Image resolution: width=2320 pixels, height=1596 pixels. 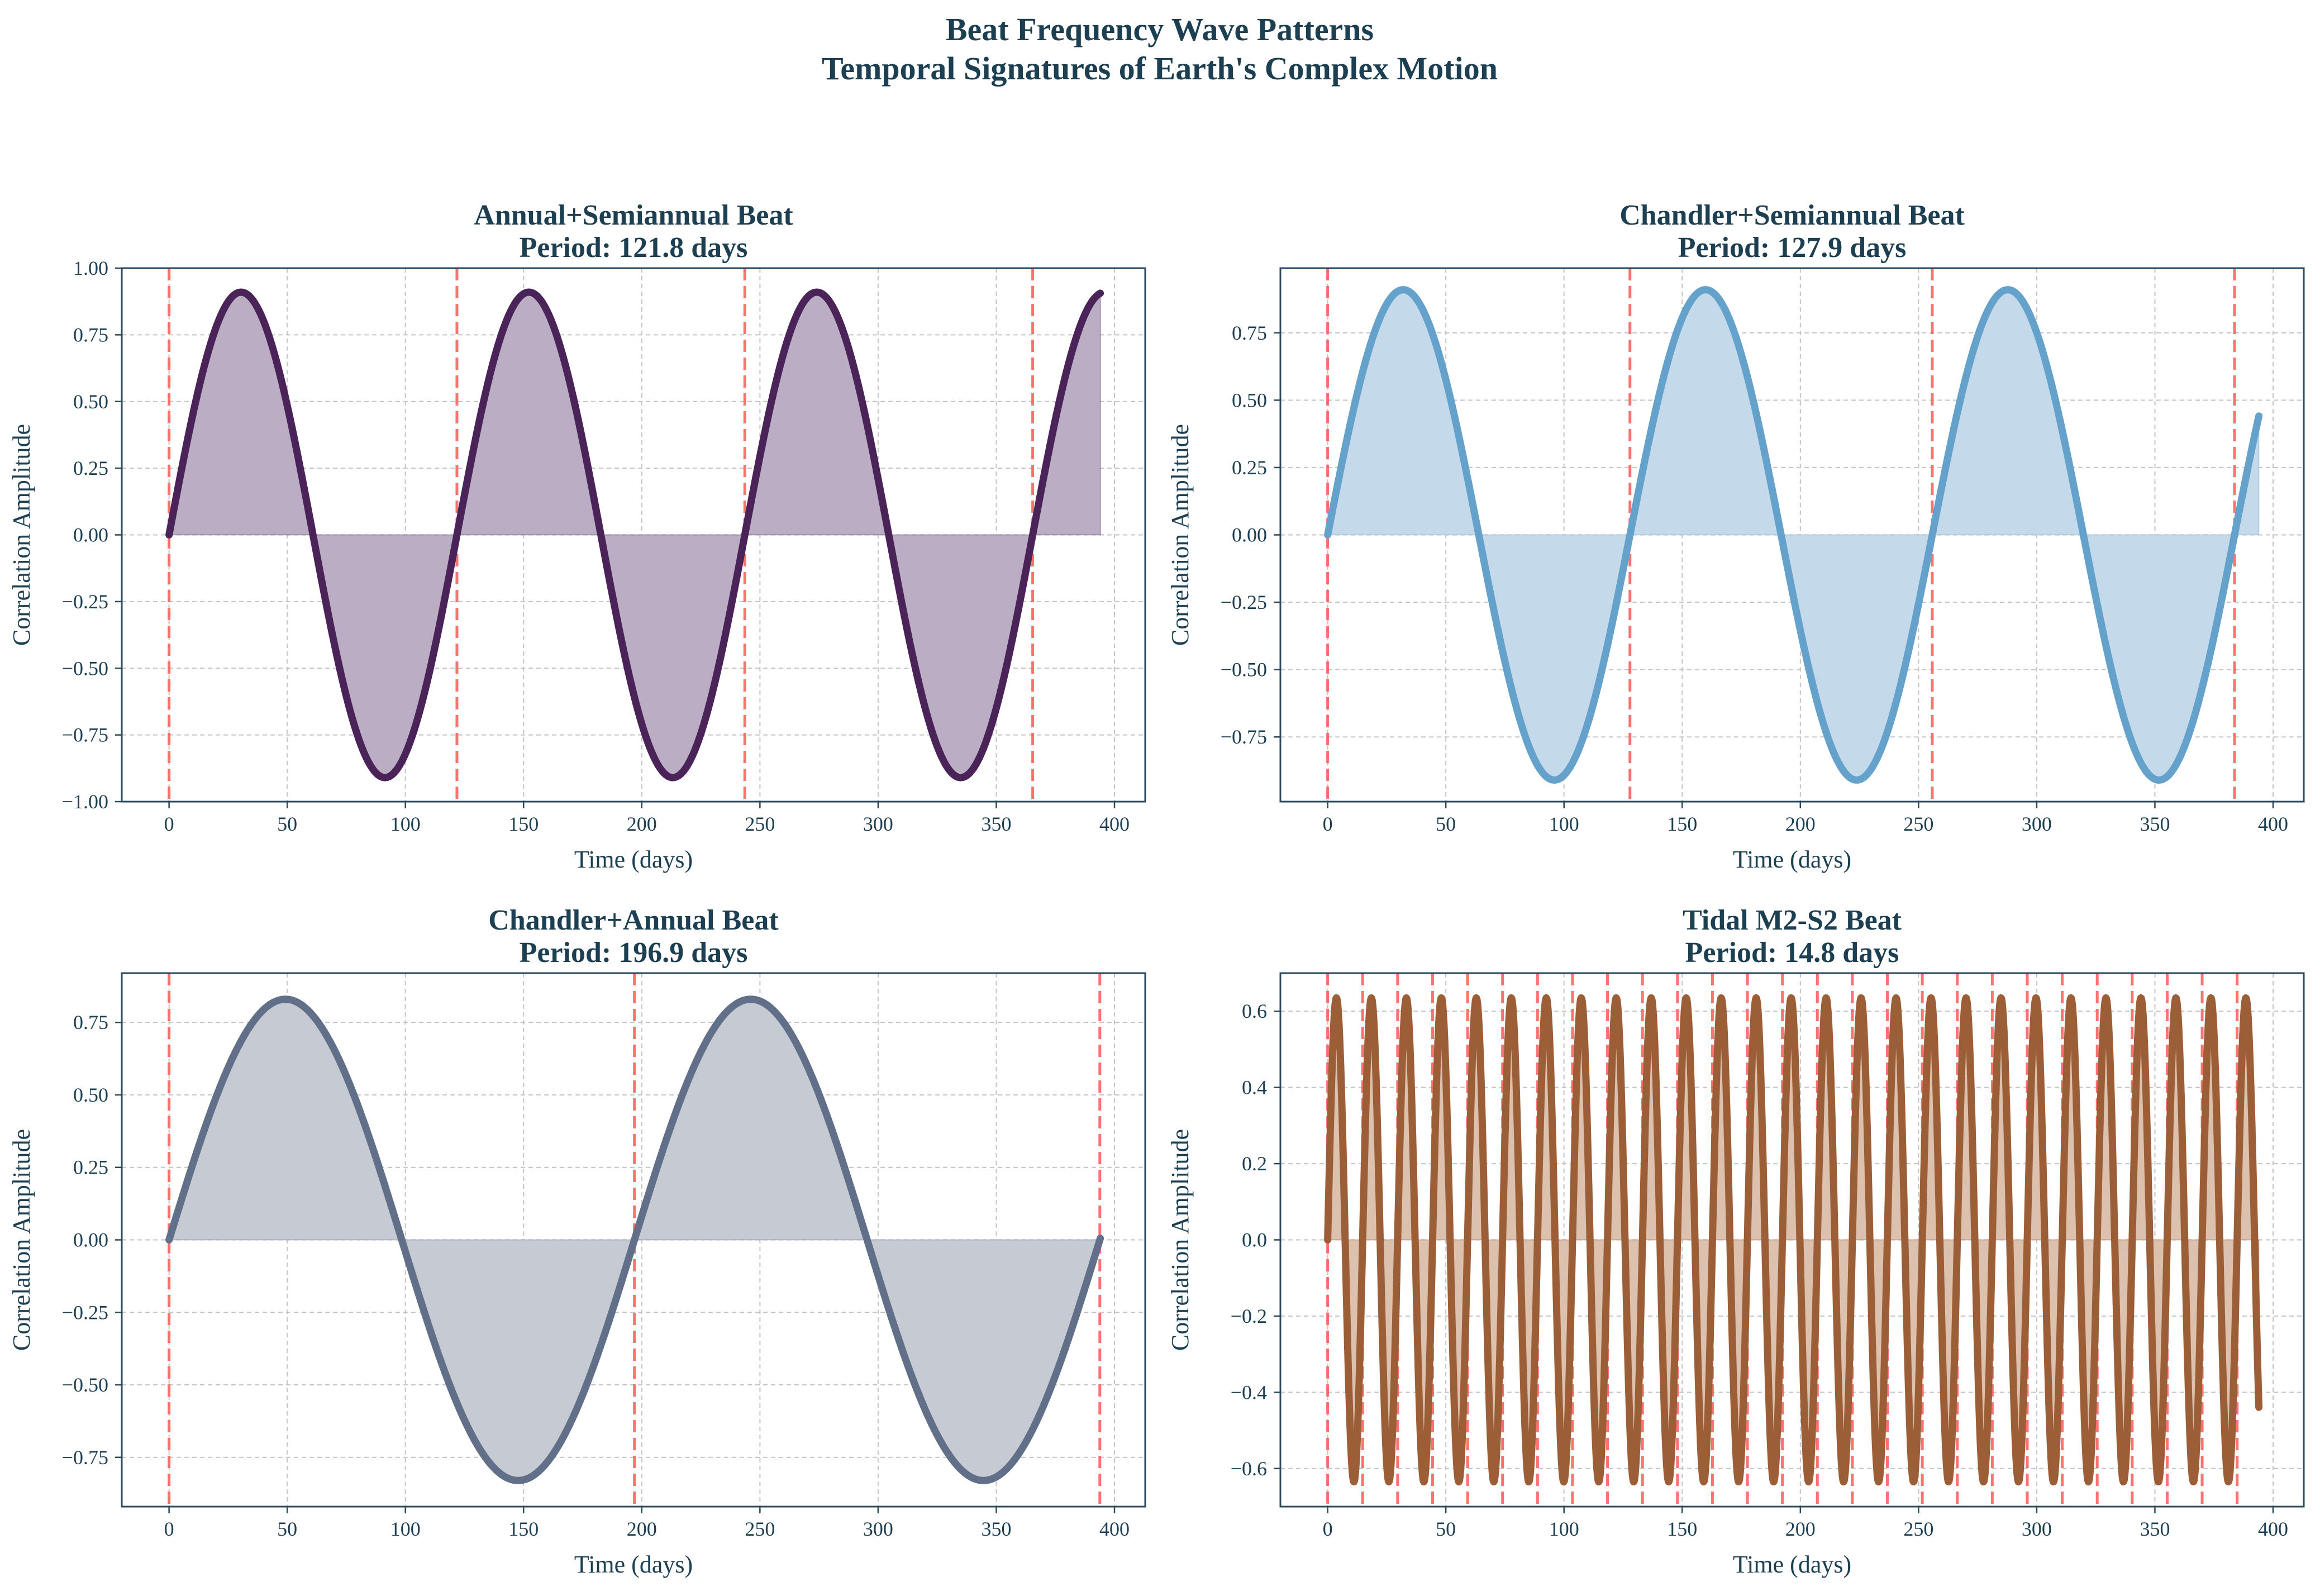 What do you see at coordinates (1254, 1240) in the screenshot?
I see `y-tick-label: 0.0` at bounding box center [1254, 1240].